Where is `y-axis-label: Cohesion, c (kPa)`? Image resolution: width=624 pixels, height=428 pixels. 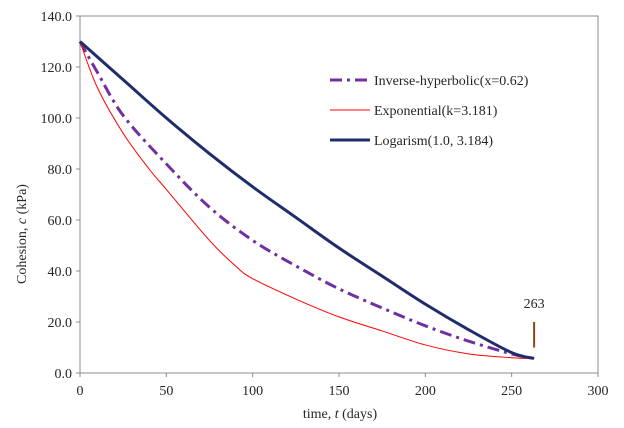
y-axis-label: Cohesion, c (kPa) is located at coordinates (22, 234).